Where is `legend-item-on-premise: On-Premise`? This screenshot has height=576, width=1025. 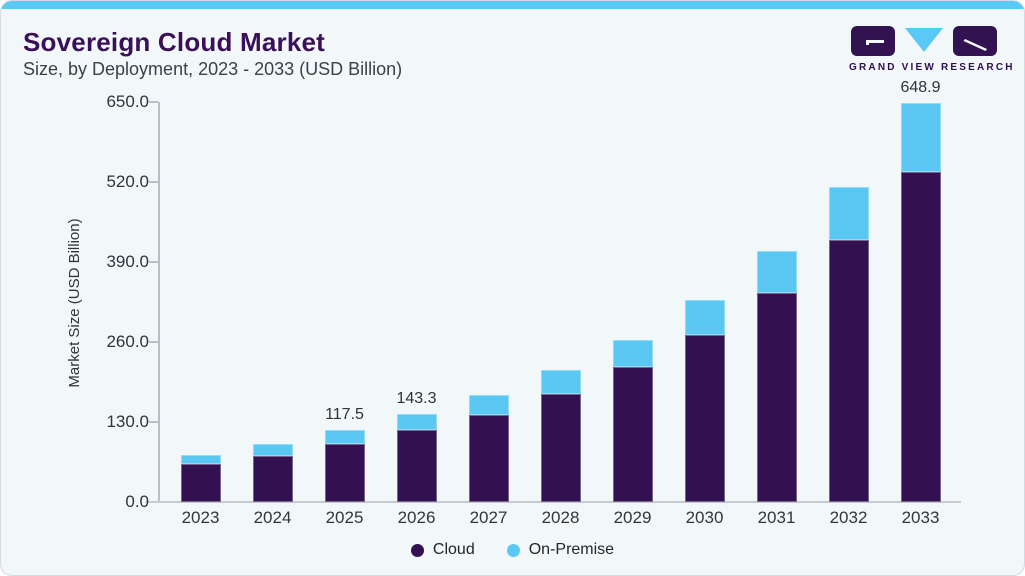
legend-item-on-premise: On-Premise is located at coordinates (560, 550).